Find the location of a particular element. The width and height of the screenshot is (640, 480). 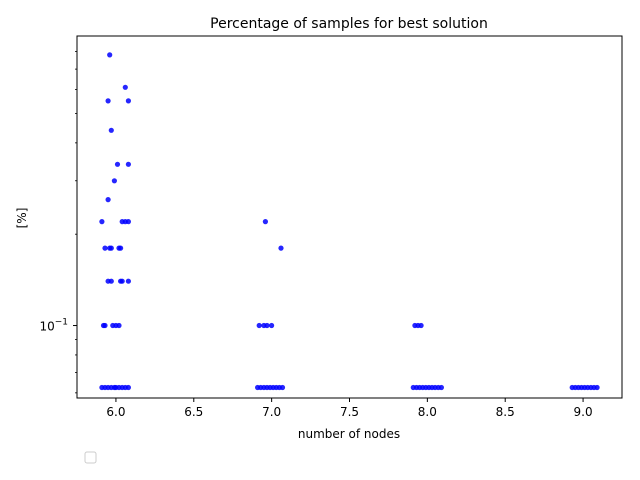

chart-title: Percentage of samples for best solution is located at coordinates (349, 24).